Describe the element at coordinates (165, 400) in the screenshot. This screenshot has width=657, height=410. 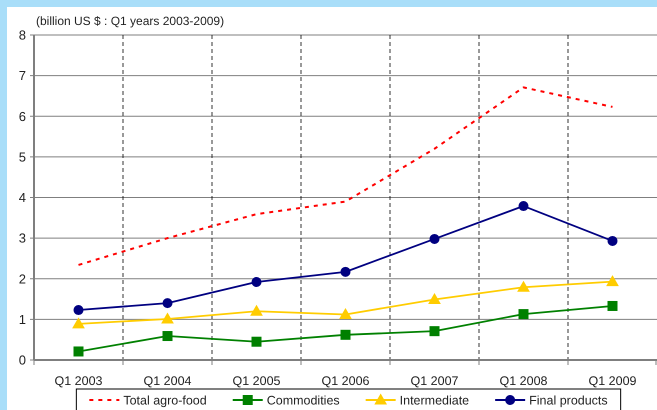
I see `legend-label: Total agro-food` at that location.